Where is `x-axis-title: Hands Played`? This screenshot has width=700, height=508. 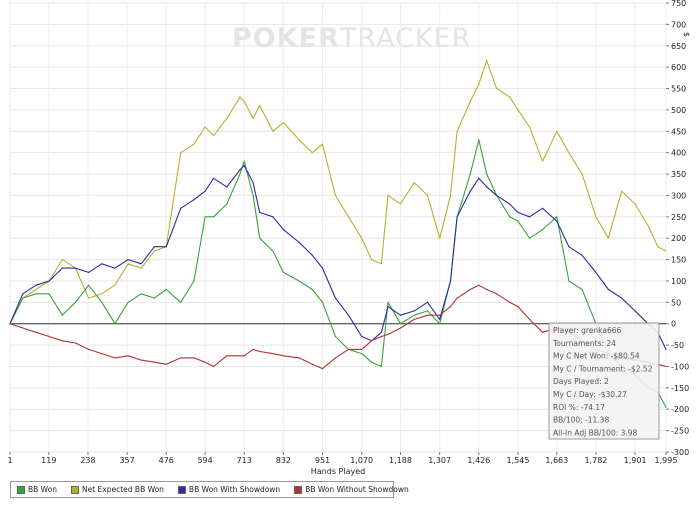 x-axis-title: Hands Played is located at coordinates (338, 471).